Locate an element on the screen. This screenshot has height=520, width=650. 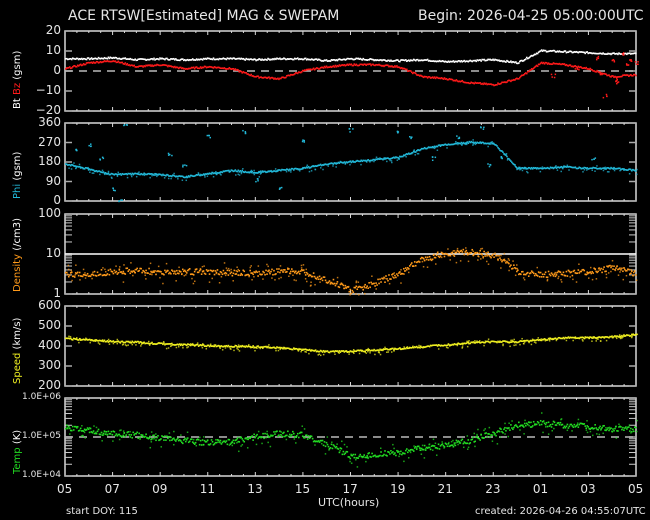
x-tick-label: 19 is located at coordinates (398, 489).